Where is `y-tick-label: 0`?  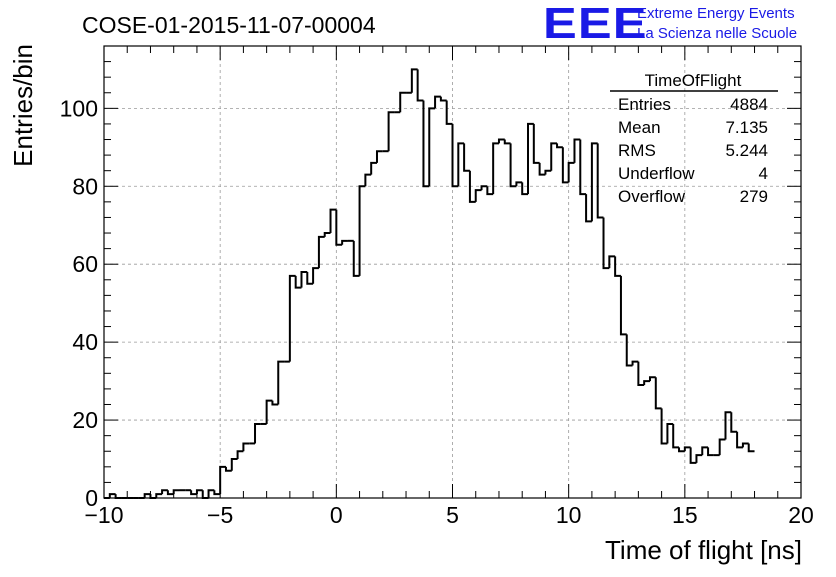 y-tick-label: 0 is located at coordinates (91, 498).